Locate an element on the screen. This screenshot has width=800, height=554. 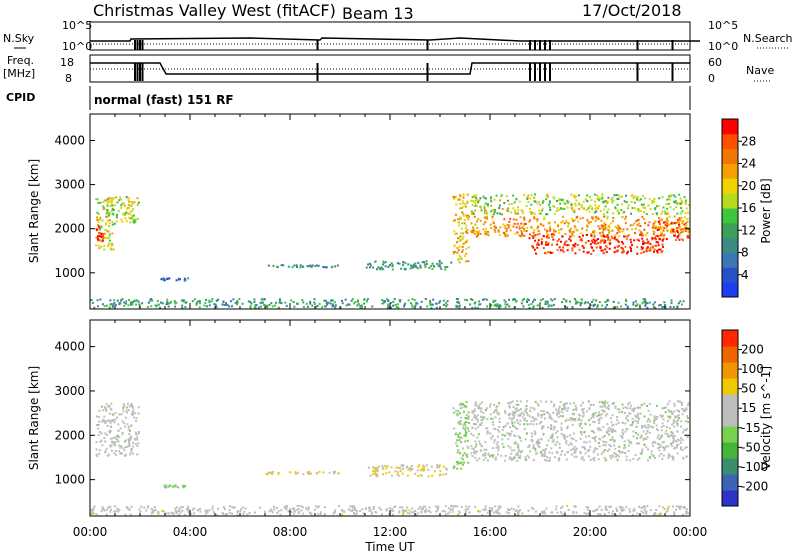
colorbar-tick-label: 4 is located at coordinates (745, 275).